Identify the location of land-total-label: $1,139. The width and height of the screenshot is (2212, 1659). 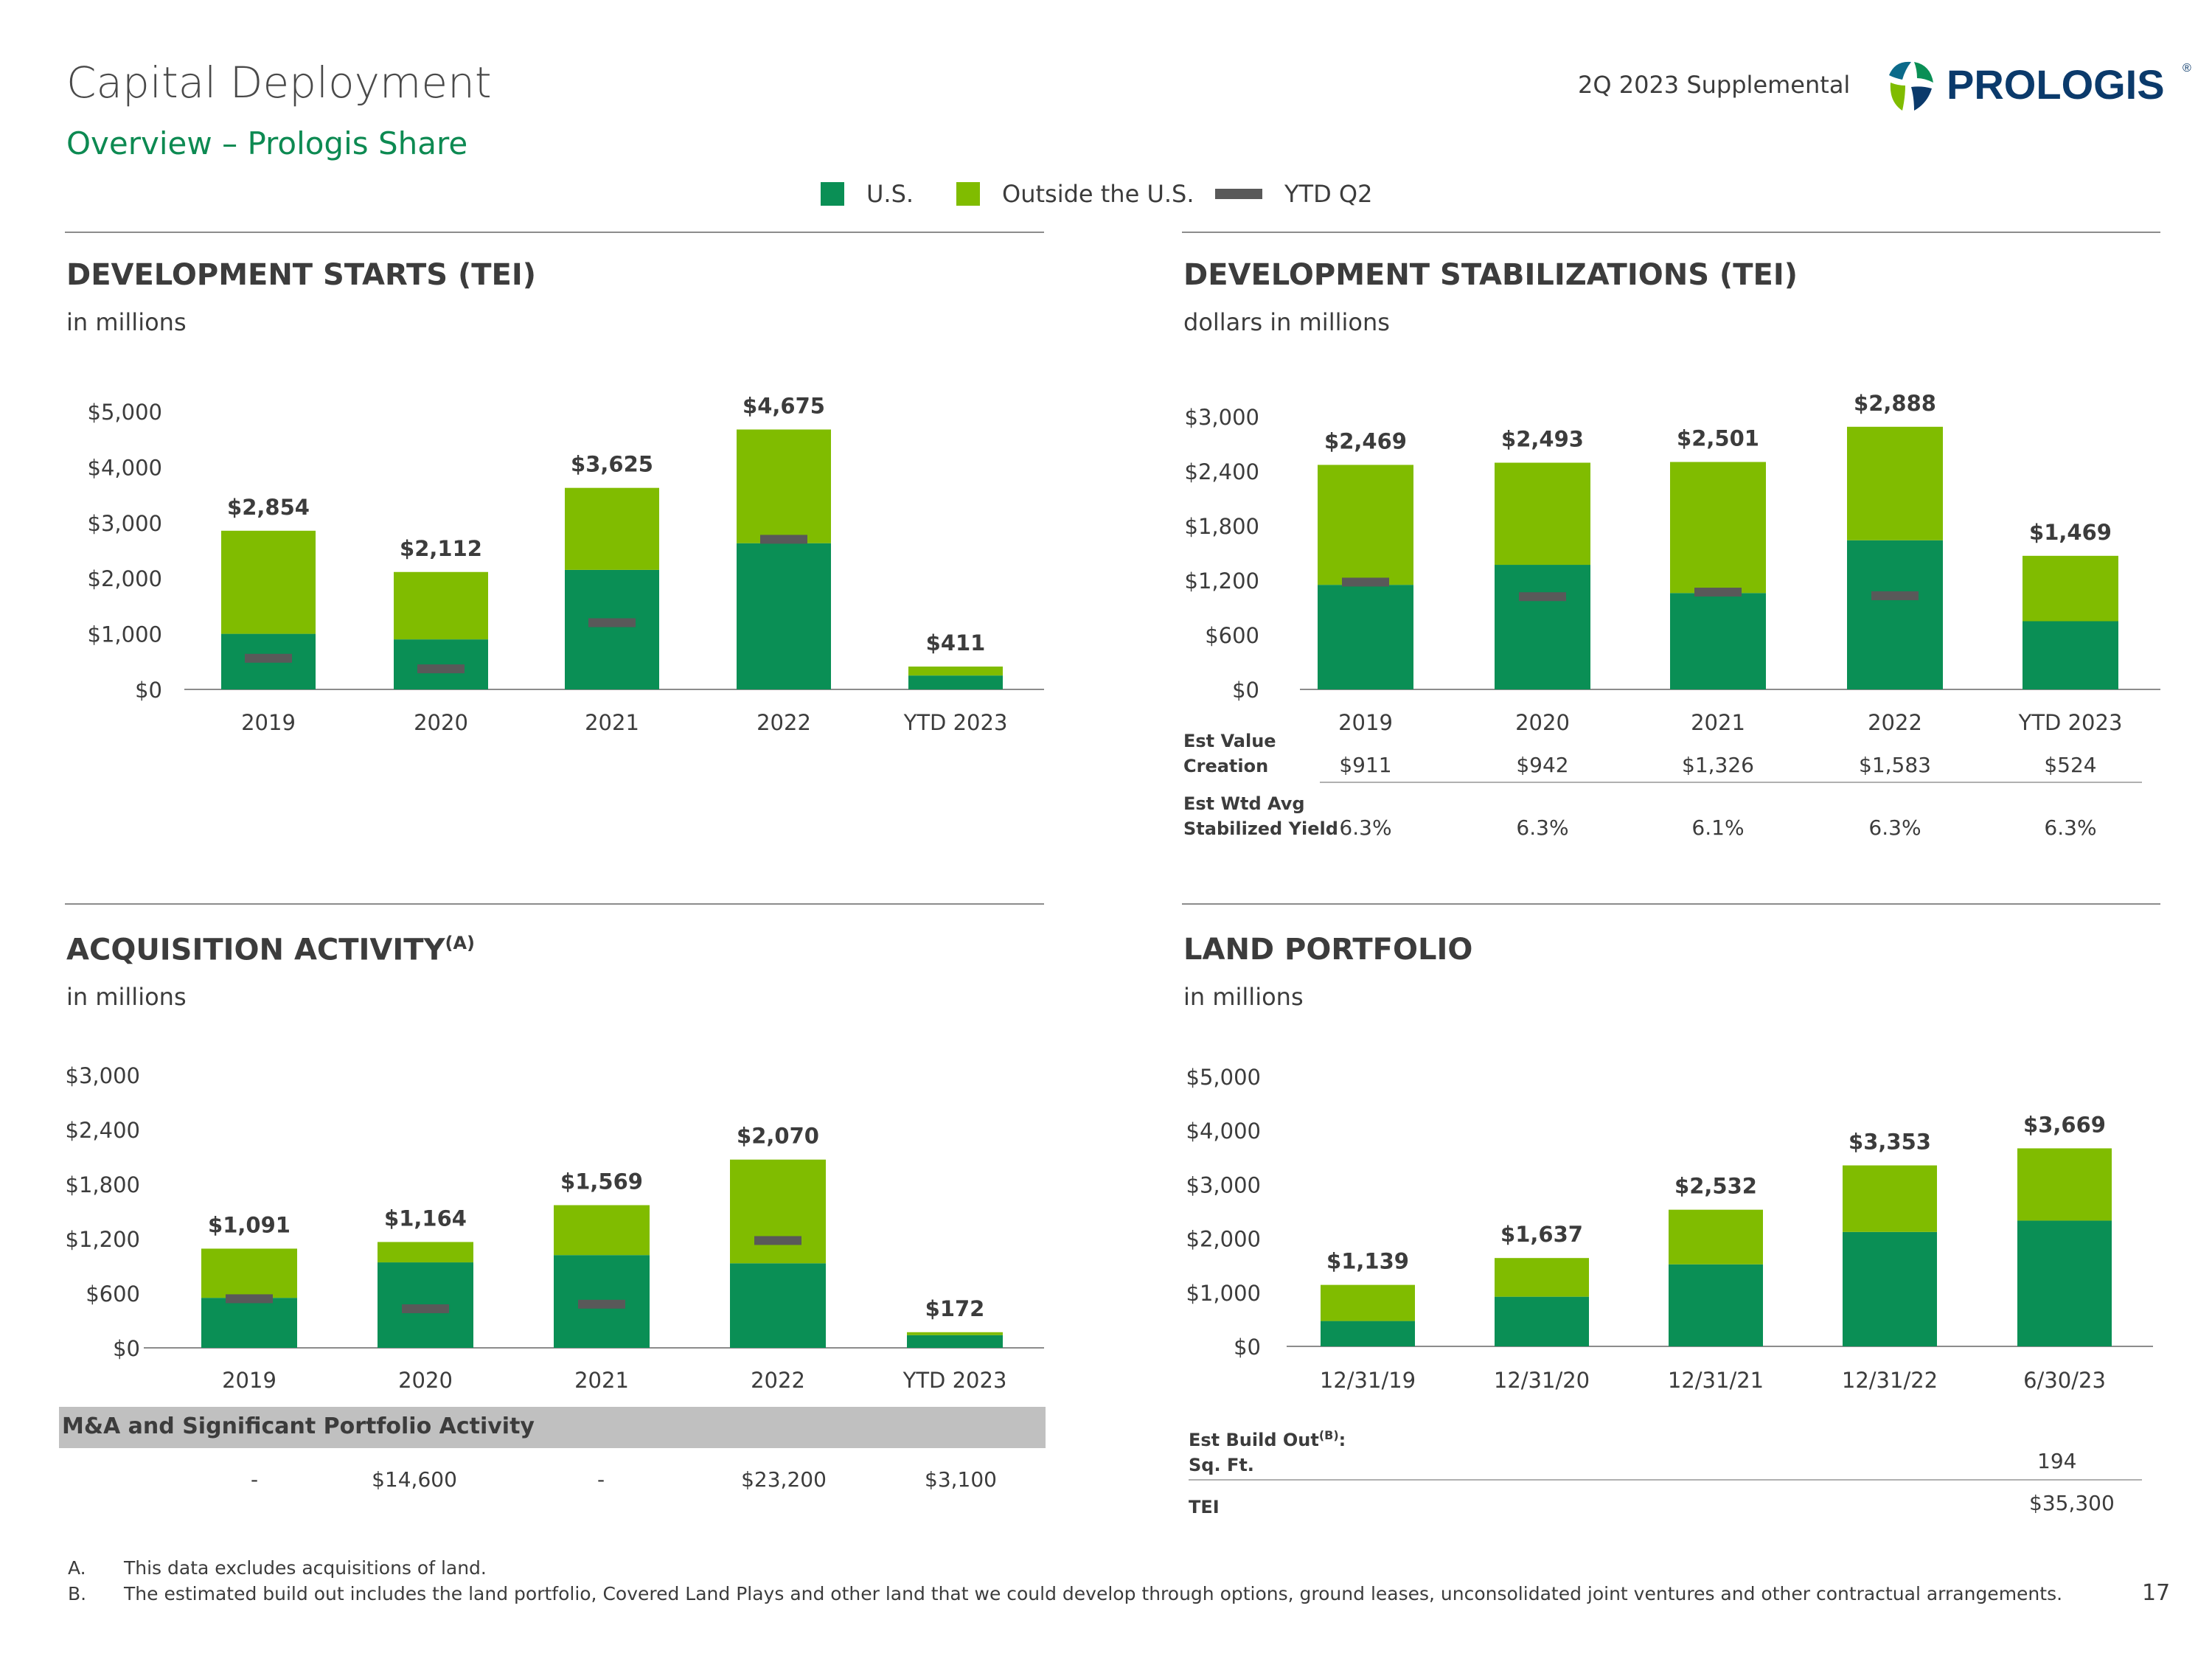
(1367, 1261).